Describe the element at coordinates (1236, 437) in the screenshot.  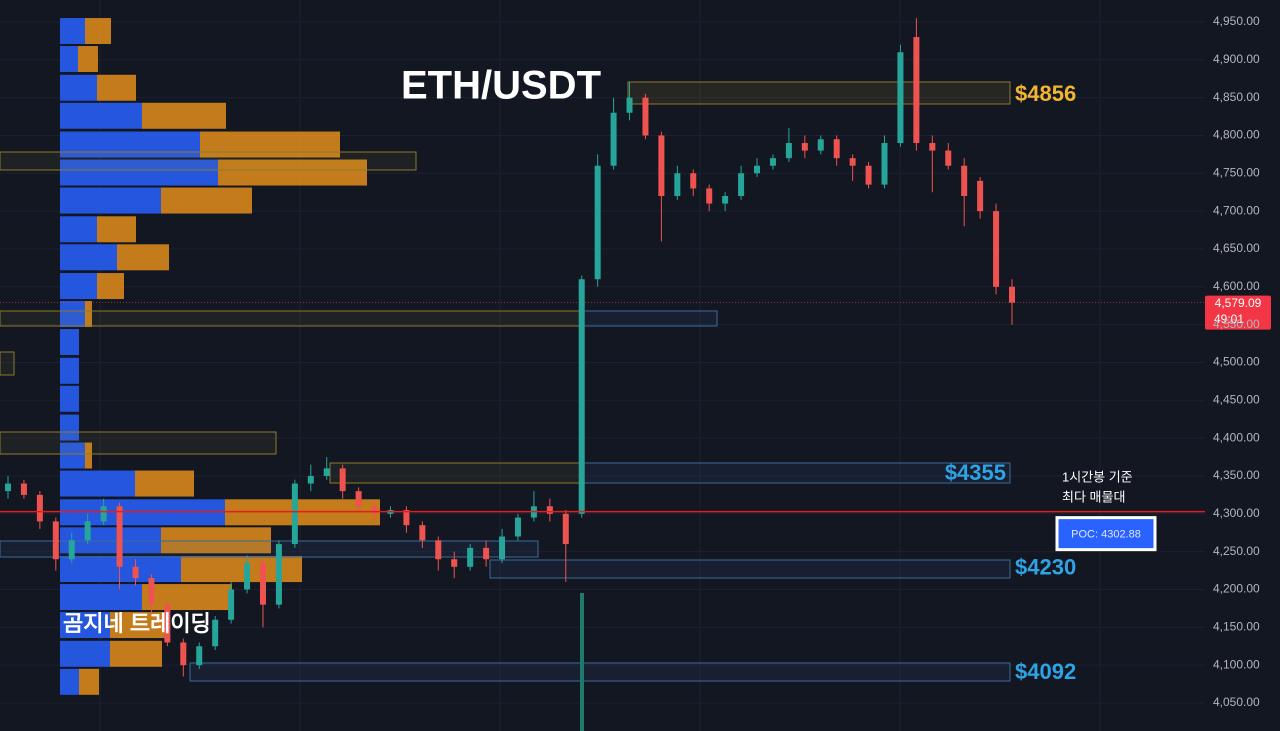
I see `y-tick-label: 4,400.00` at that location.